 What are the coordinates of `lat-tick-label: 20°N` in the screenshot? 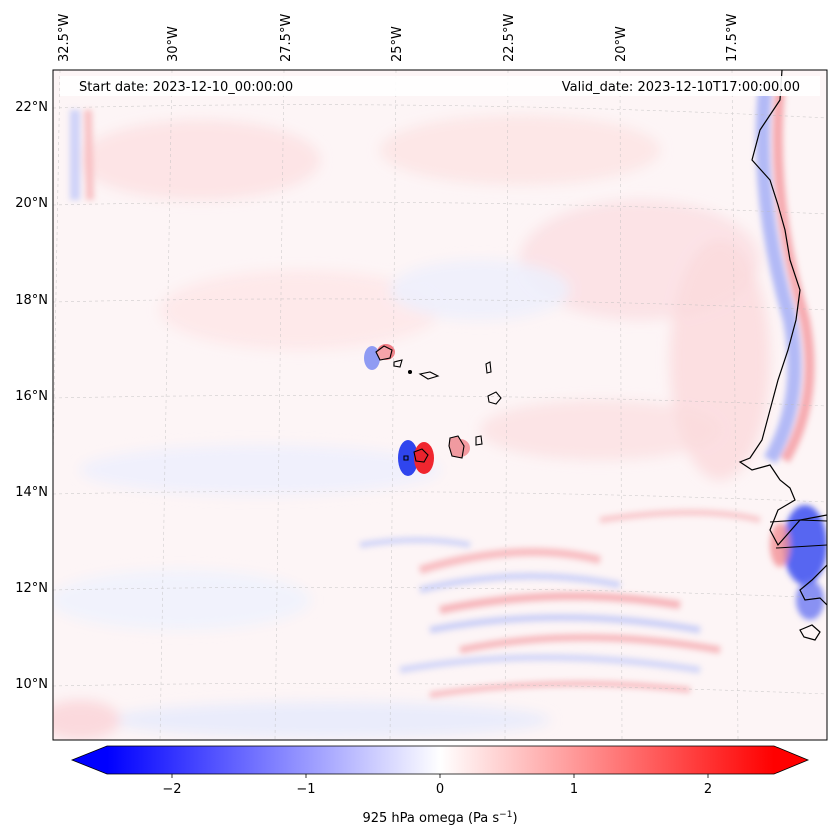 It's located at (31, 203).